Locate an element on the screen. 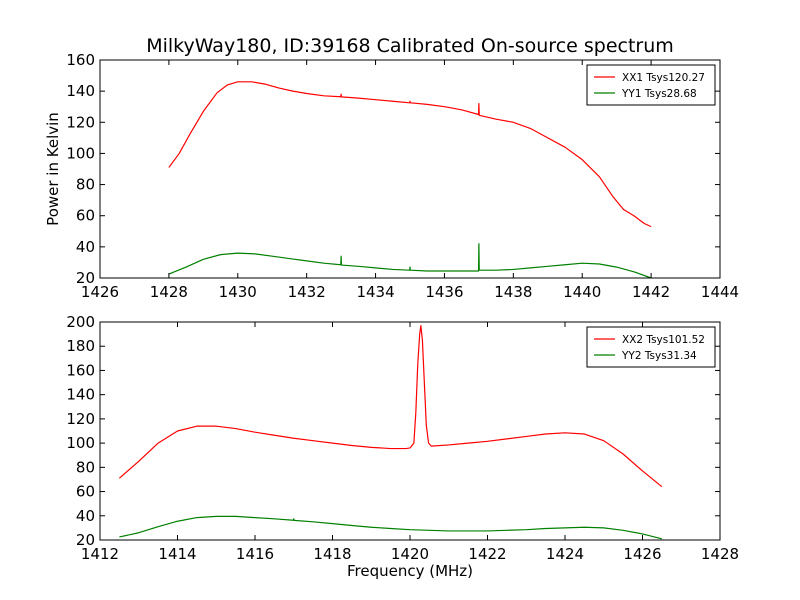 Image resolution: width=800 pixels, height=600 pixels. series-line-xx1 is located at coordinates (410, 154).